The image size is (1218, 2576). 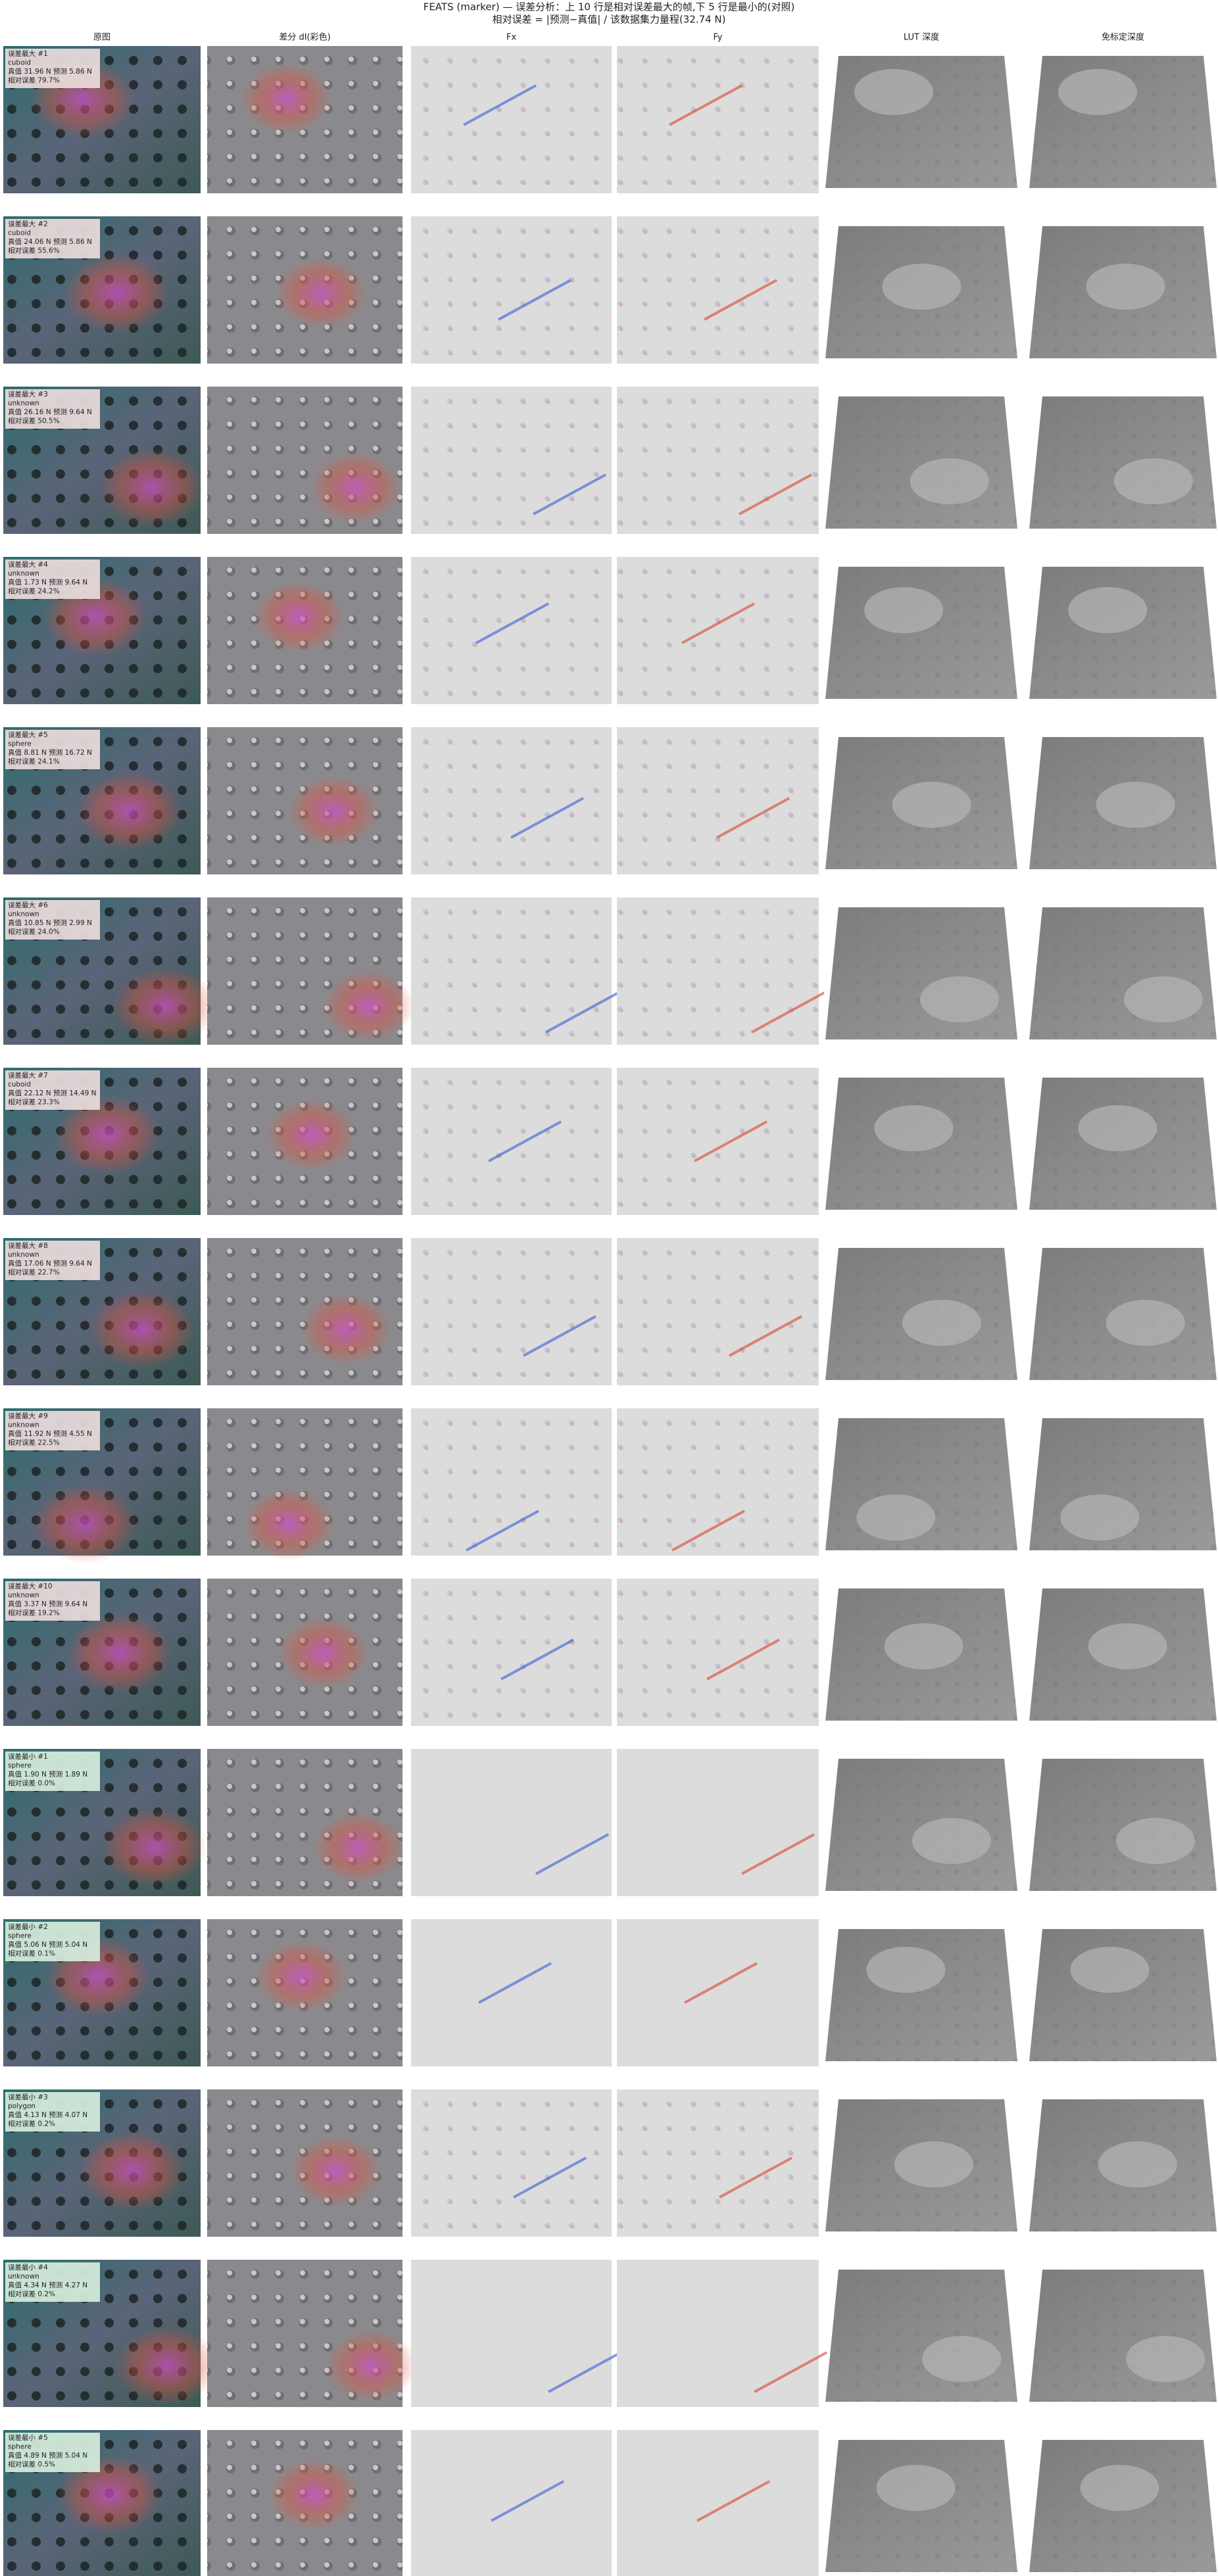 What do you see at coordinates (28, 1757) in the screenshot?
I see `annotation-label: 误差最小 #1` at bounding box center [28, 1757].